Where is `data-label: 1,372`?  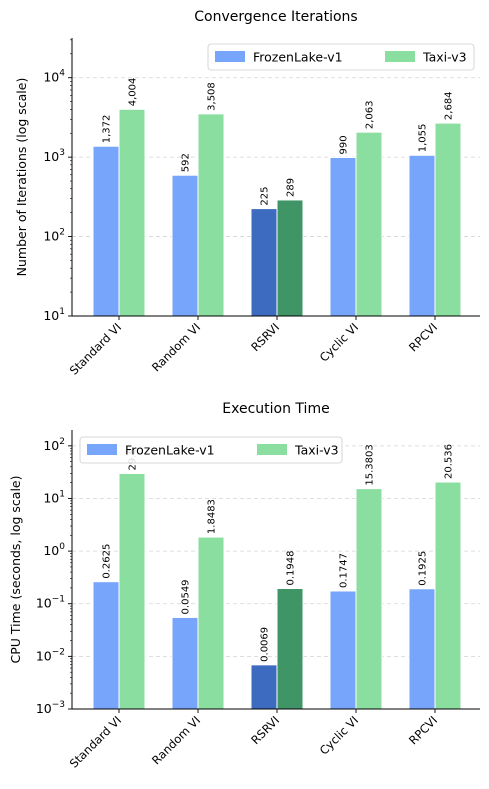 data-label: 1,372 is located at coordinates (107, 129).